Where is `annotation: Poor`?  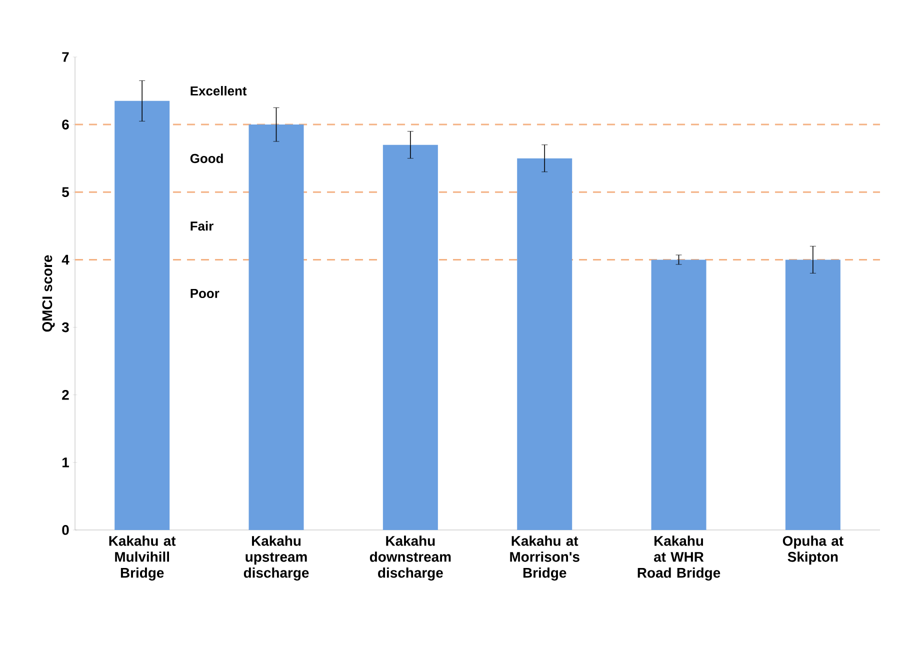
annotation: Poor is located at coordinates (205, 293).